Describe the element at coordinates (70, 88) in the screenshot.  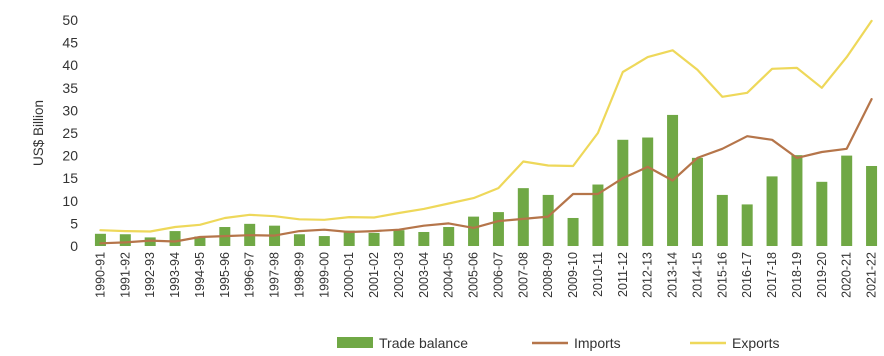
I see `y-tick-label: 35` at that location.